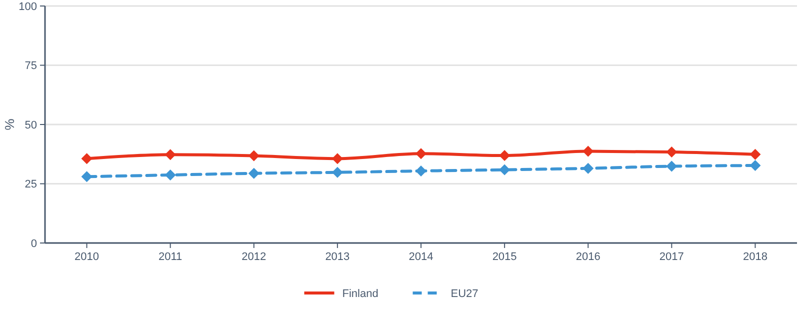 This screenshot has height=321, width=803. I want to click on x-tick-label: 2014, so click(421, 257).